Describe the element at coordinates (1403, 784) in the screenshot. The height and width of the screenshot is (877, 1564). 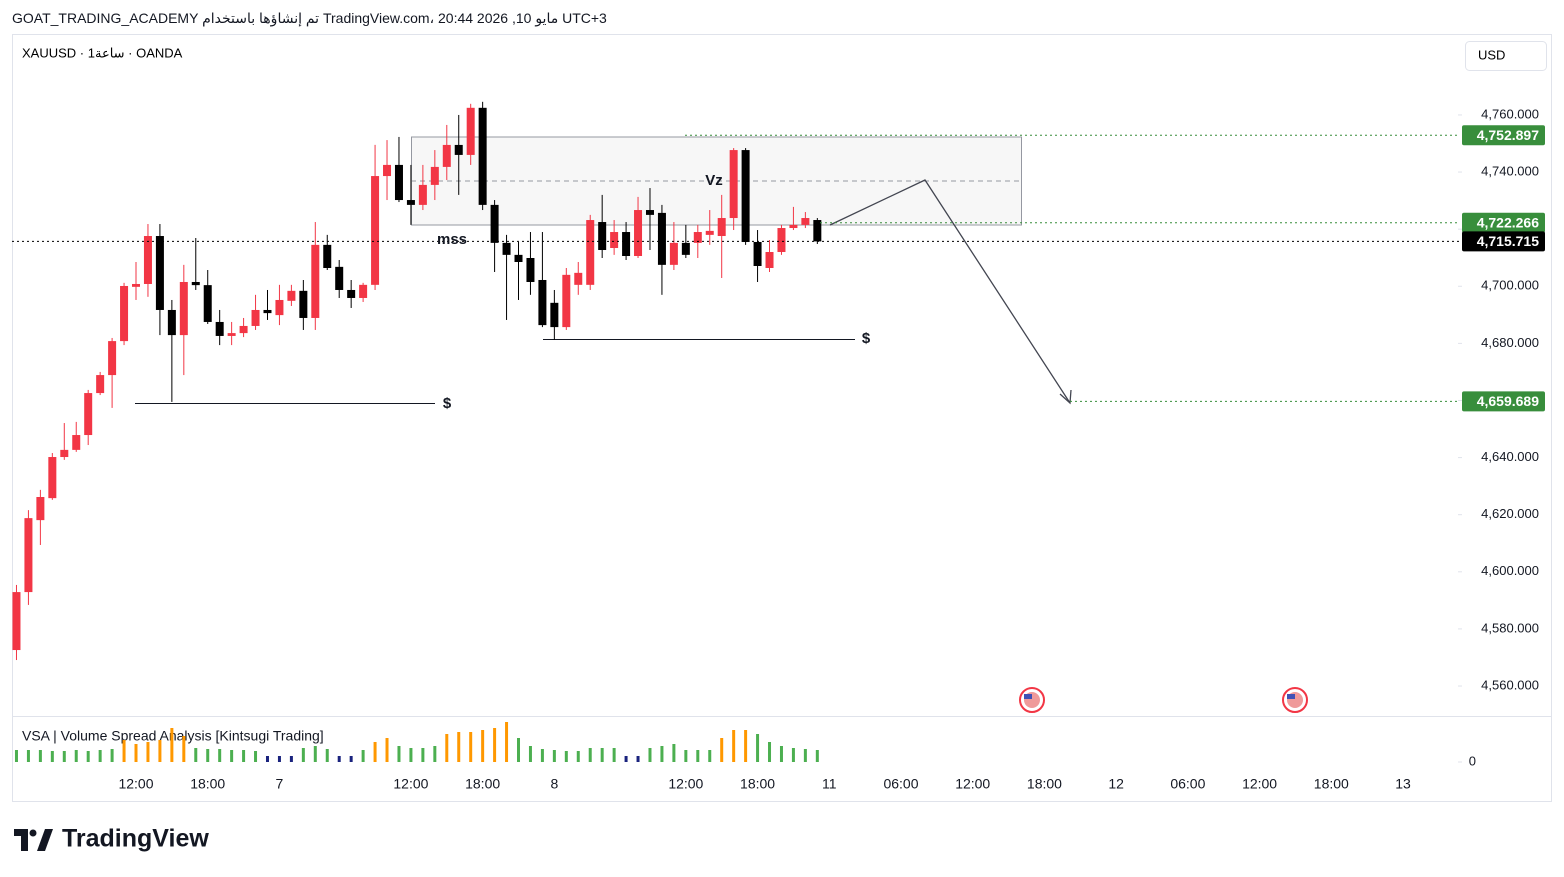
I see `x-tick-label: 13` at that location.